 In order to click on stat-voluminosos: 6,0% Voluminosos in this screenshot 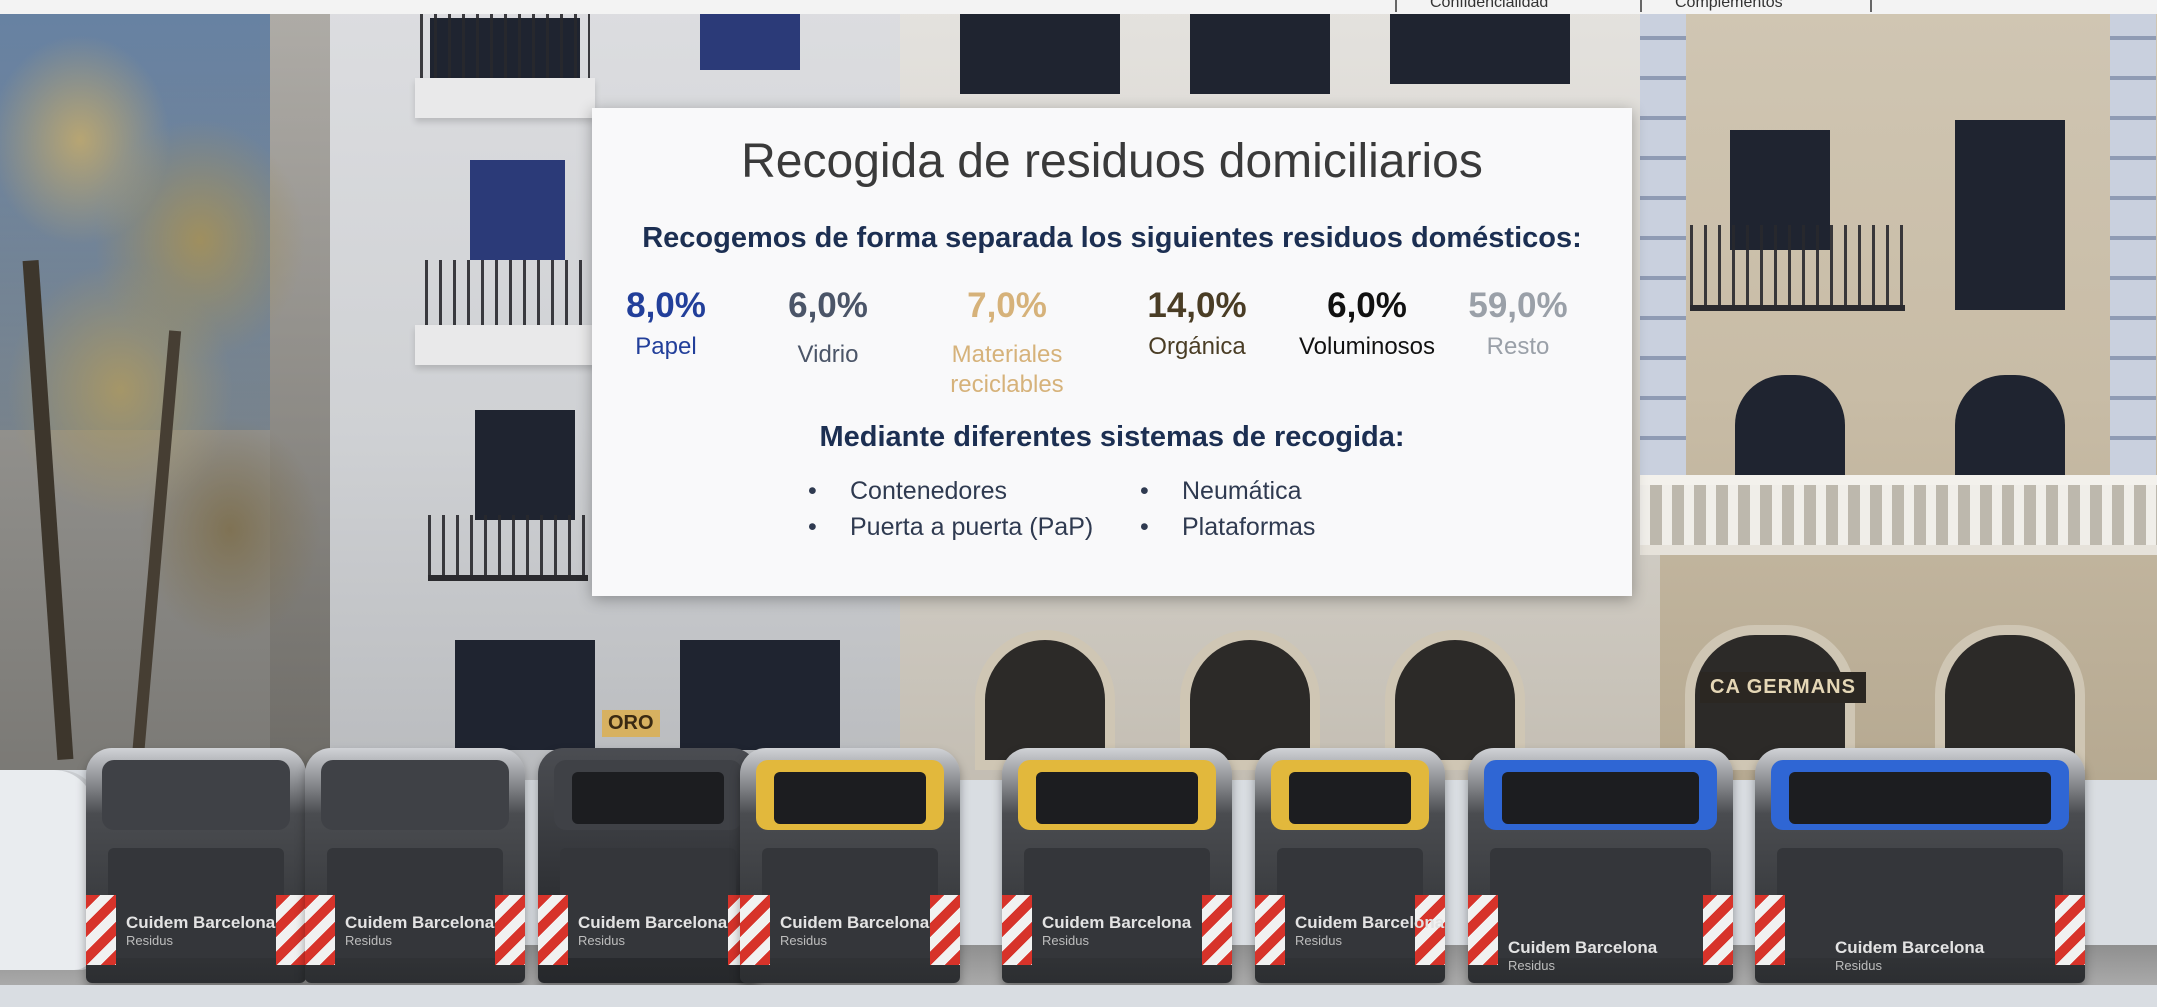, I will do `click(1367, 324)`.